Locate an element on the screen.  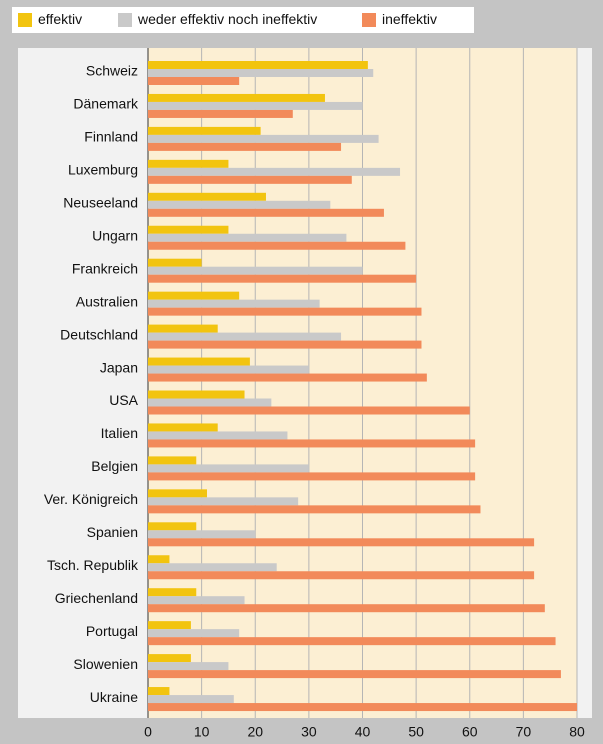
x-tick-label: 60 is located at coordinates (470, 732).